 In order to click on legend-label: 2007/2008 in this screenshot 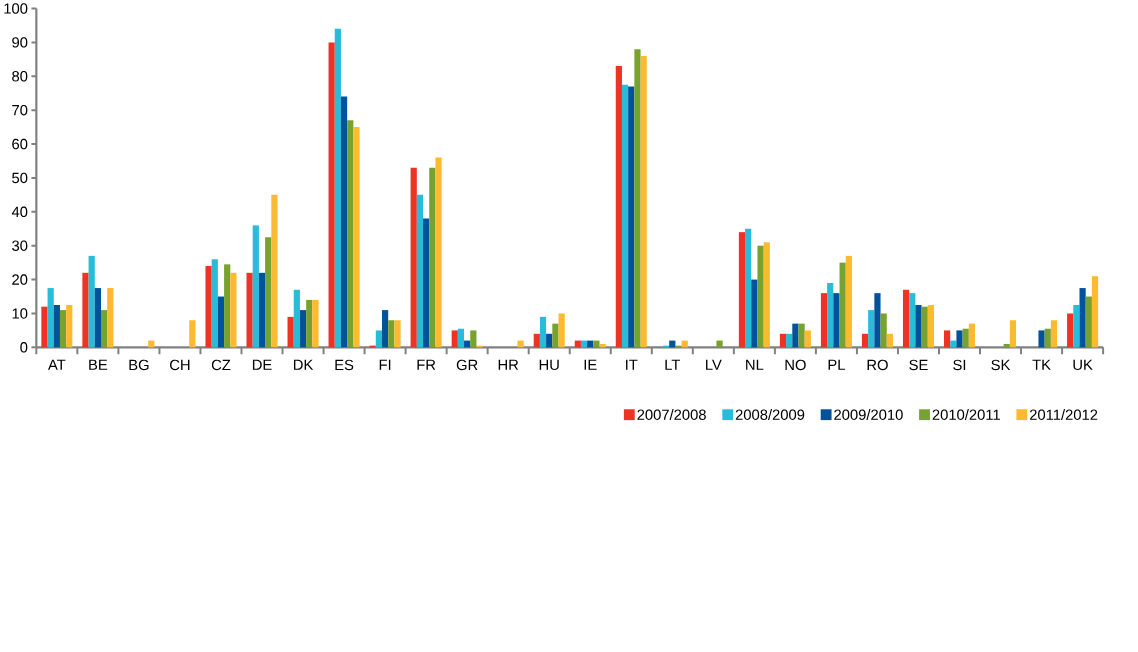, I will do `click(671, 414)`.